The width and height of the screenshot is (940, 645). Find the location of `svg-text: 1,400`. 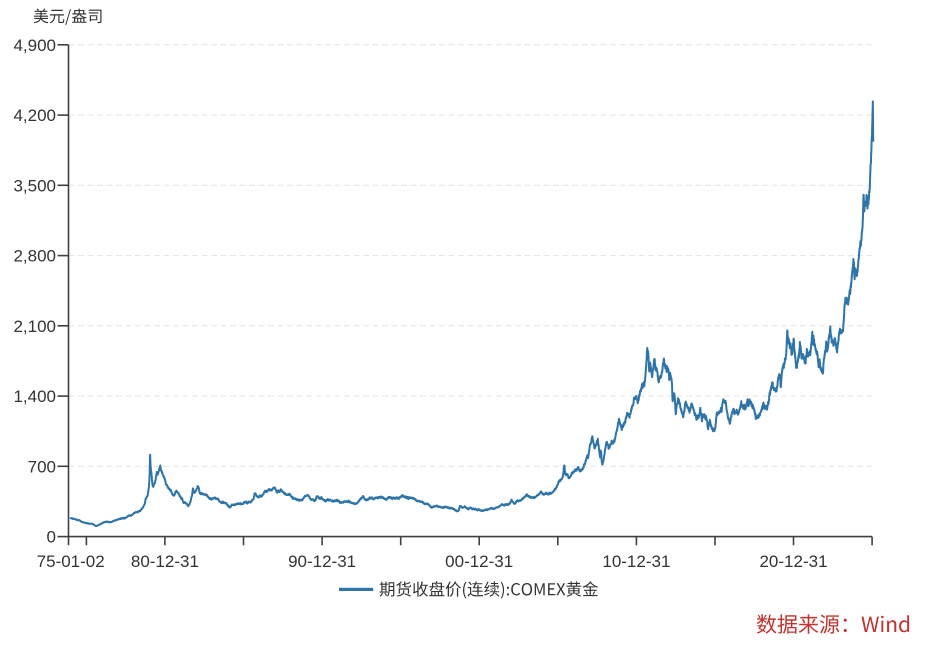

svg-text: 1,400 is located at coordinates (34, 396).